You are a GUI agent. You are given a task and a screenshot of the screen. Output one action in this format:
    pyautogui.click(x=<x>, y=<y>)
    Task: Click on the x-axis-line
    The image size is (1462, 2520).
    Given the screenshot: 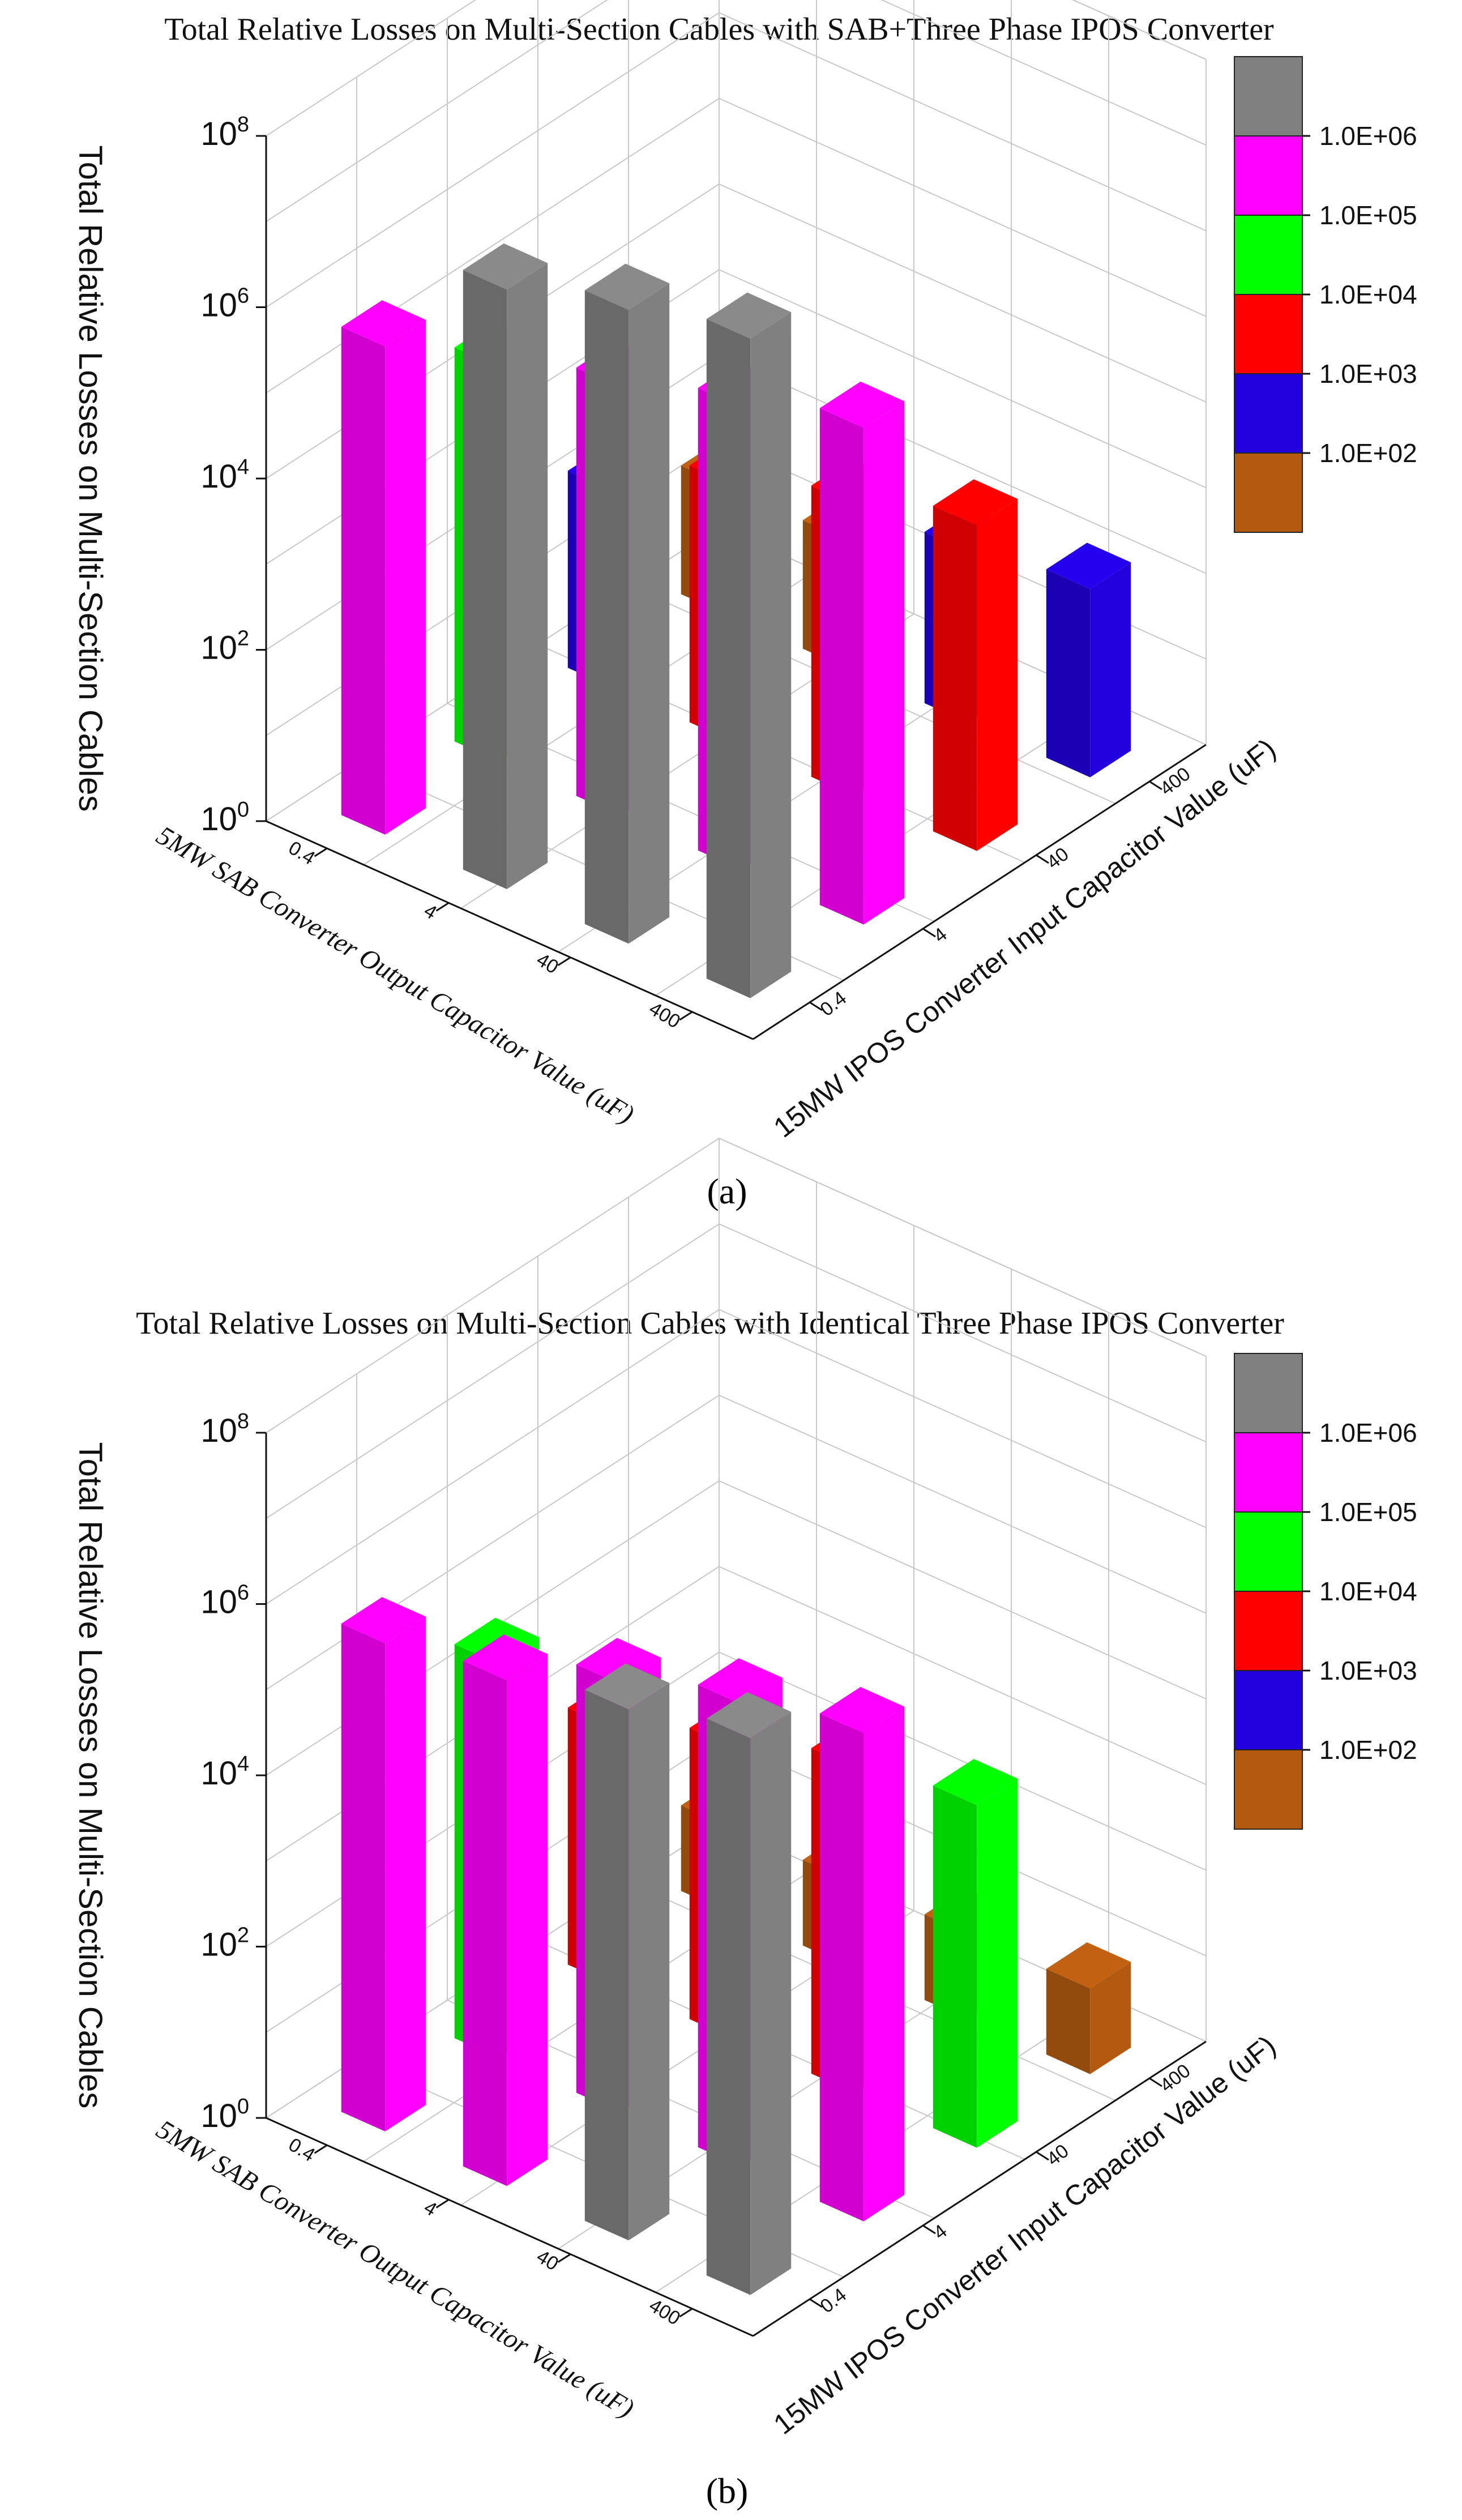 What is the action you would take?
    pyautogui.click(x=510, y=2227)
    